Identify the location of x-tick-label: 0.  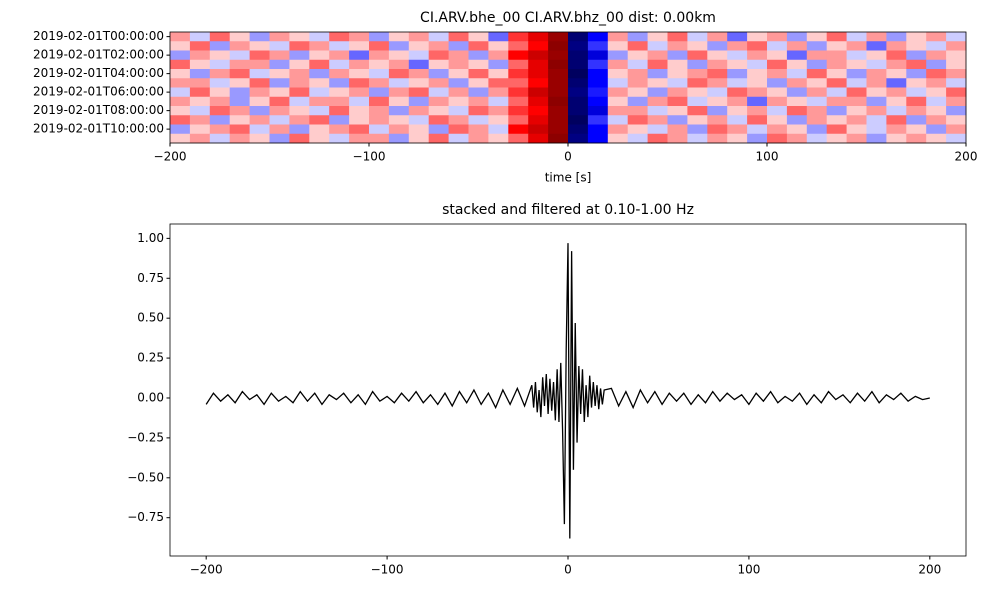
(568, 157).